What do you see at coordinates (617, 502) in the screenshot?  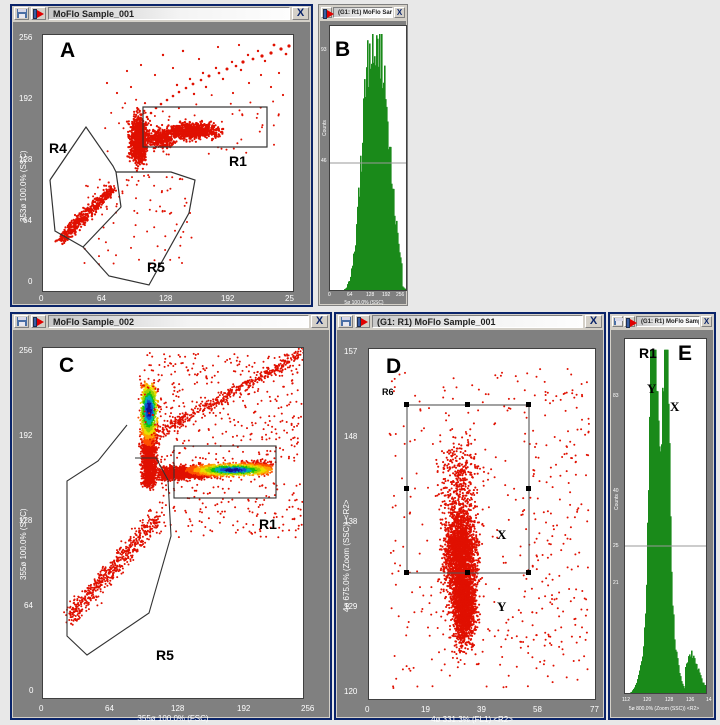 I see `yaxis-label-e: Counts` at bounding box center [617, 502].